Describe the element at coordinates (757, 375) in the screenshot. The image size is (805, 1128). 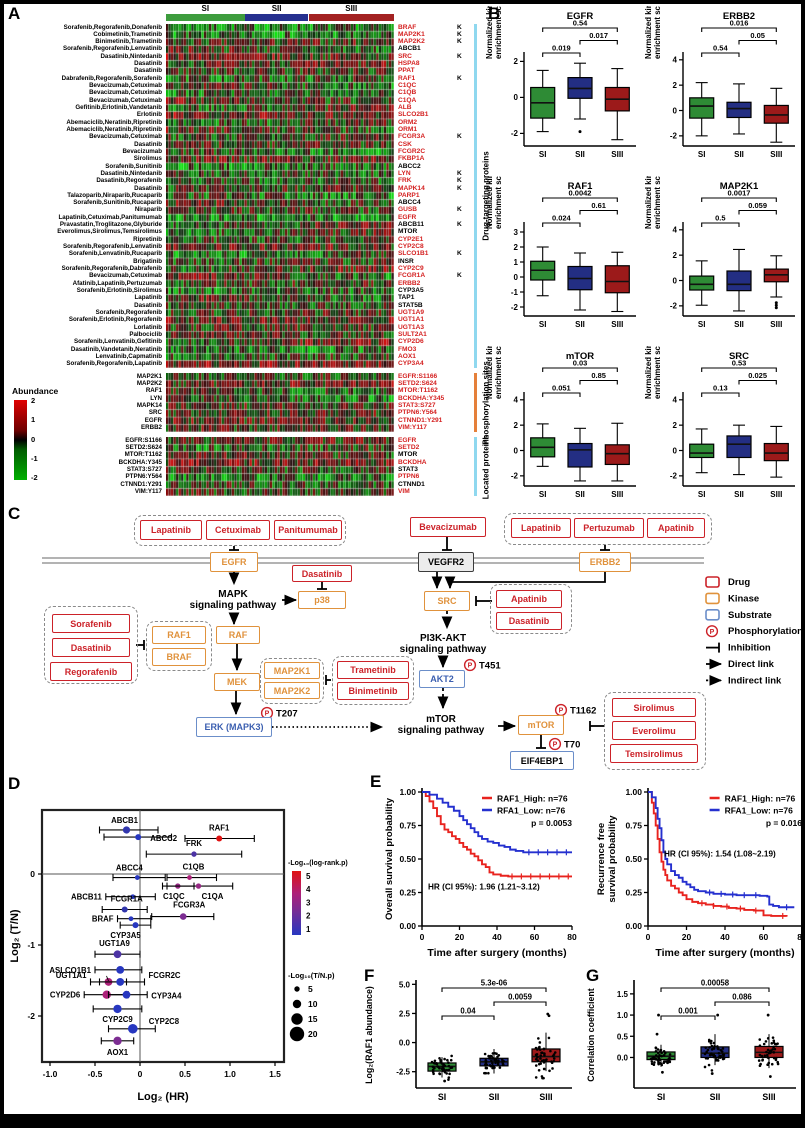
I see `p-value: 0.025` at that location.